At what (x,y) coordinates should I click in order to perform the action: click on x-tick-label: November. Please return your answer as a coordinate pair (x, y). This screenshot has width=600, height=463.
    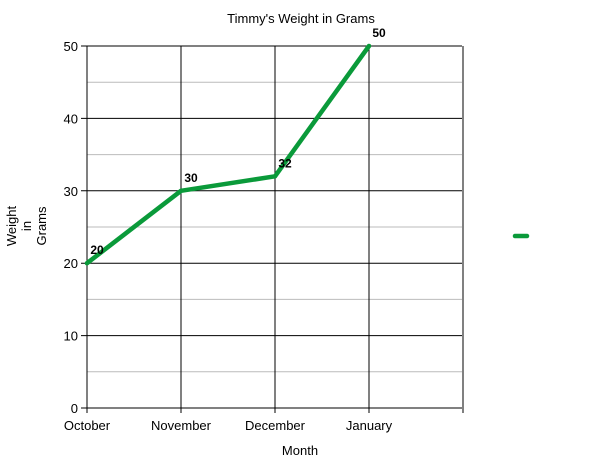
    Looking at the image, I should click on (181, 425).